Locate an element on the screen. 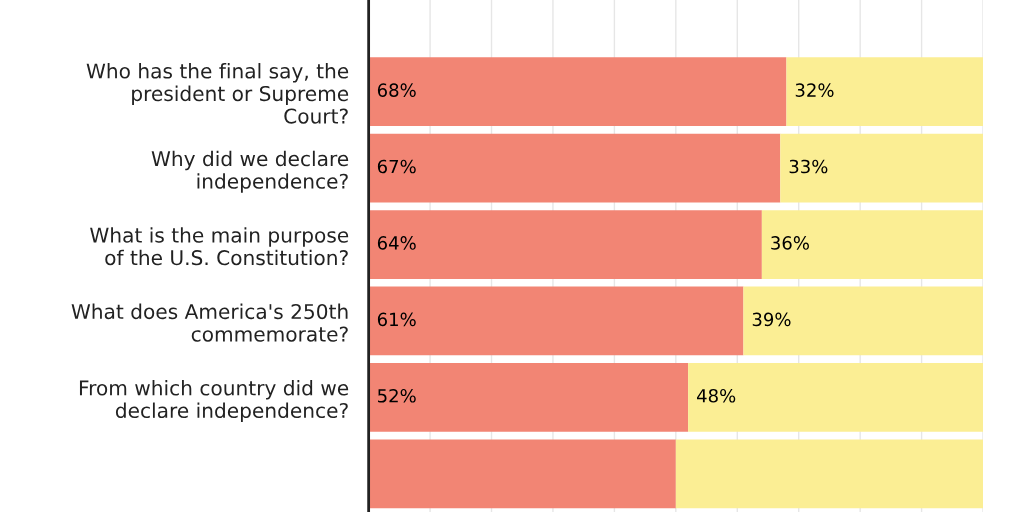 This screenshot has height=512, width=1024. data-label: 39% is located at coordinates (771, 319).